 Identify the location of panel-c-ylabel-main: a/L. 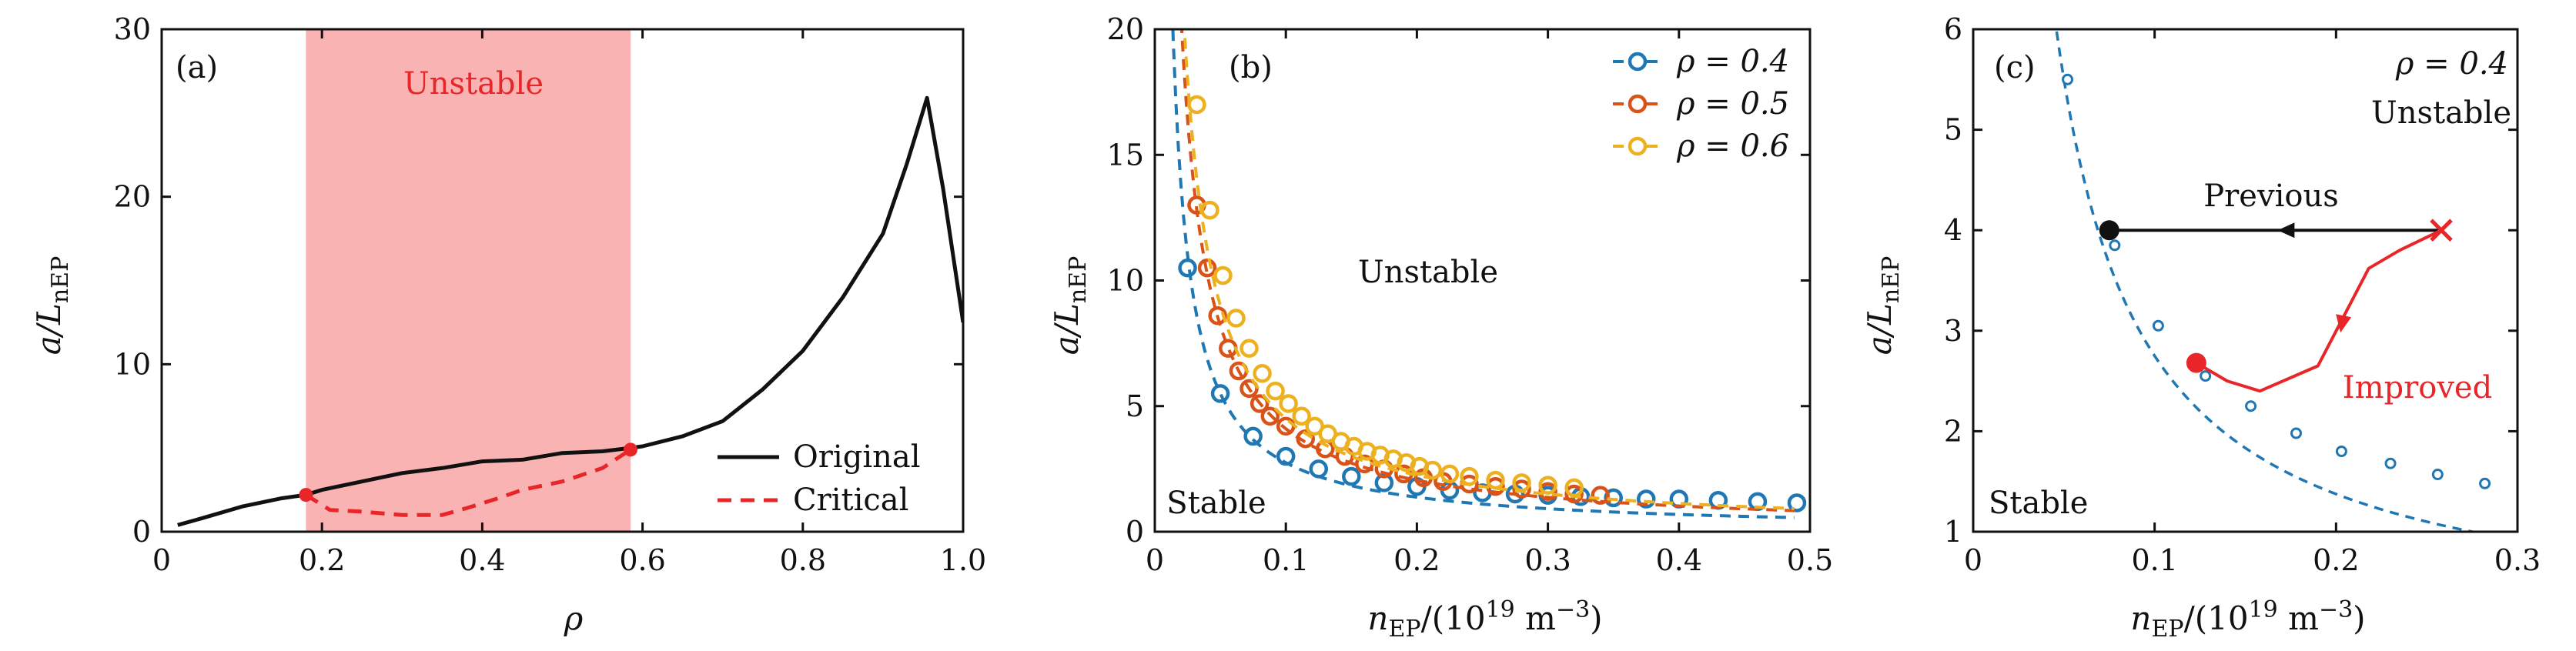
(1880, 329).